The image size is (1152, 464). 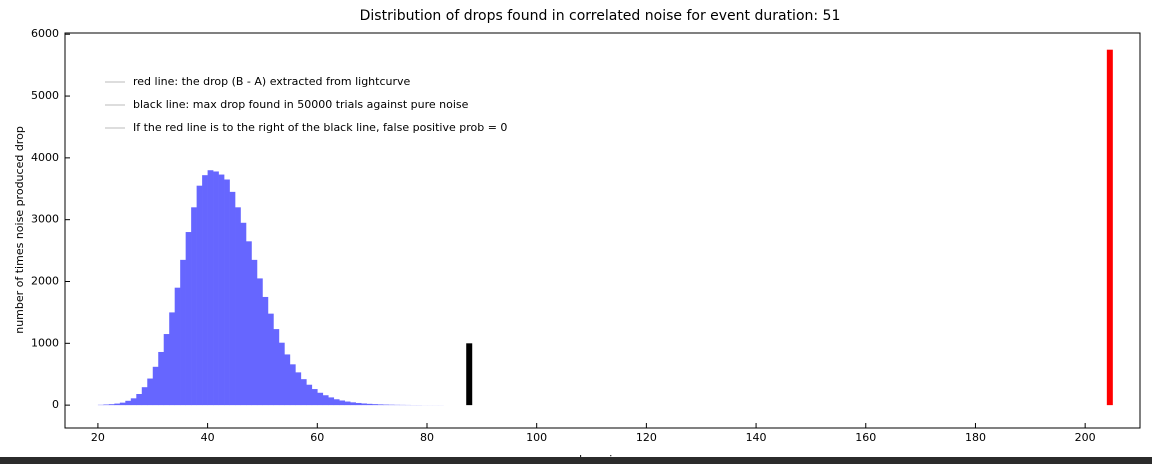 What do you see at coordinates (646, 437) in the screenshot?
I see `x-tick-label: 120` at bounding box center [646, 437].